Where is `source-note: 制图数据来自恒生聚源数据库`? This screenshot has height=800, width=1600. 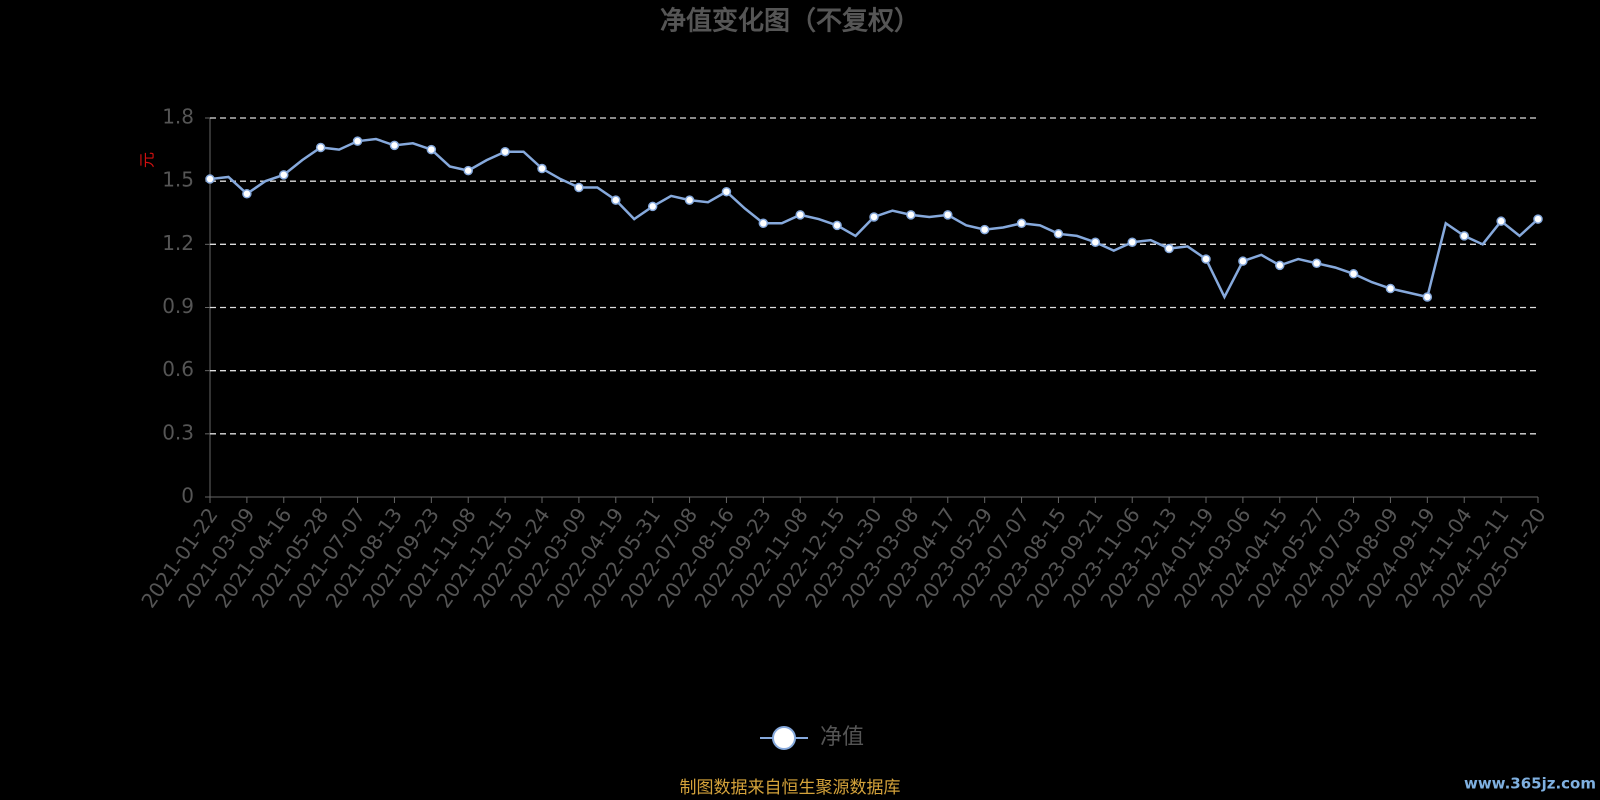 source-note: 制图数据来自恒生聚源数据库 is located at coordinates (790, 788).